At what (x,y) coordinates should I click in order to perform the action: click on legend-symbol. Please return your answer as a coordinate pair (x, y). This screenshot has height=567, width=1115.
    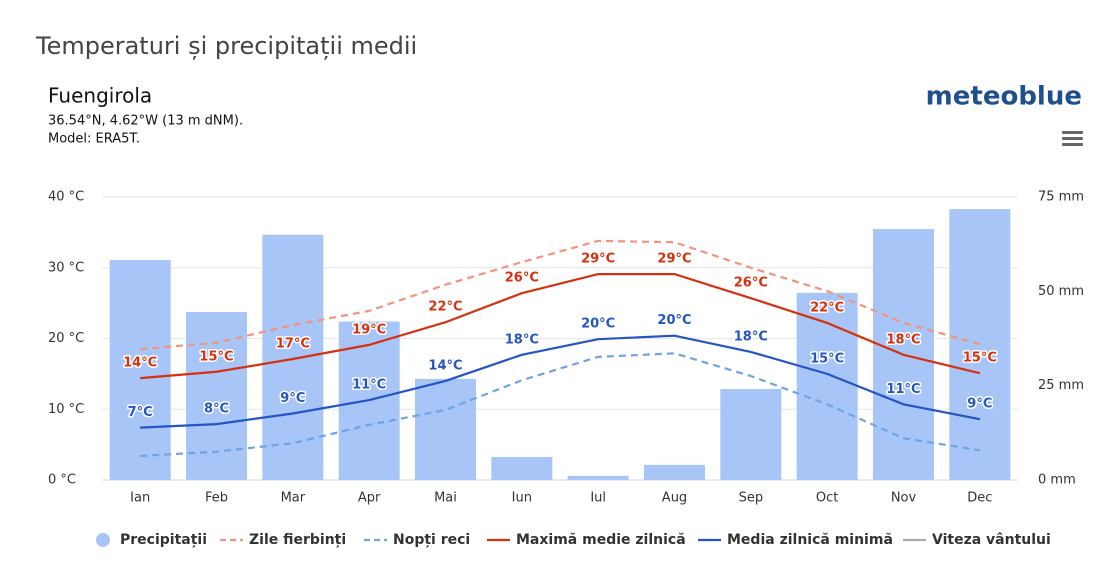
    Looking at the image, I should click on (103, 540).